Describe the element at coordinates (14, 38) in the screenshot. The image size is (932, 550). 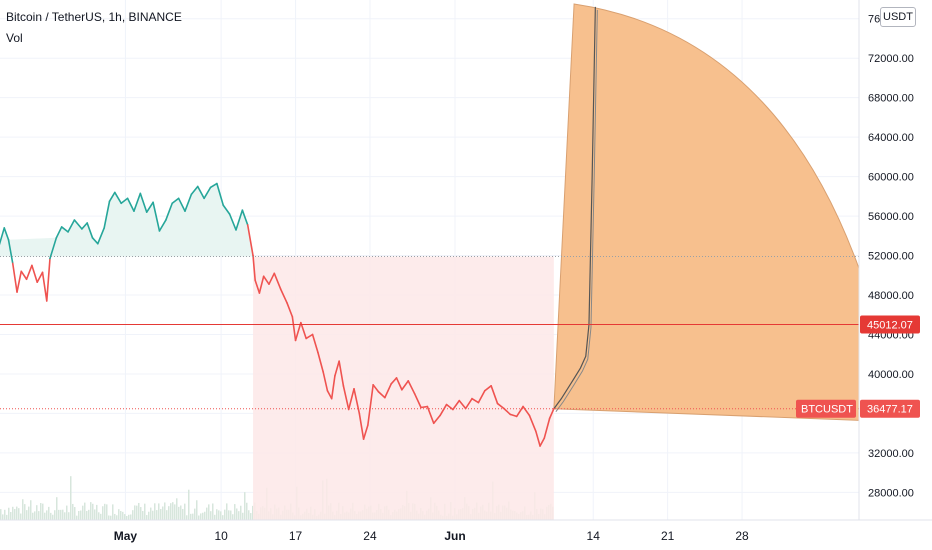
I see `volume-label: Vol` at that location.